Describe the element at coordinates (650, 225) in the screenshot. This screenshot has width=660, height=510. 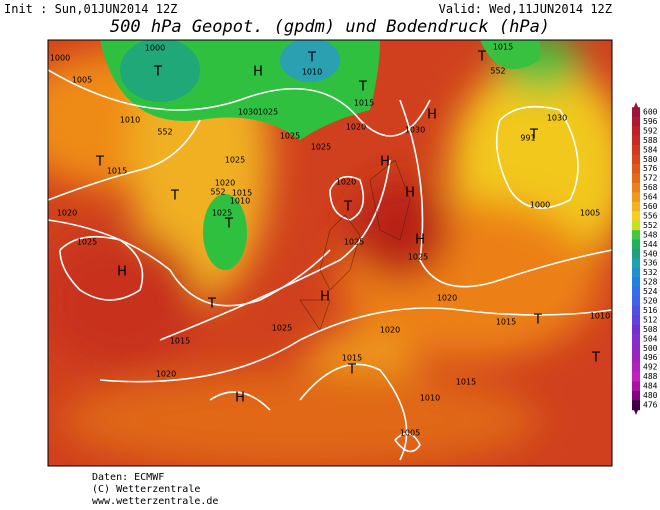
I see `colorbar-label: 552` at that location.